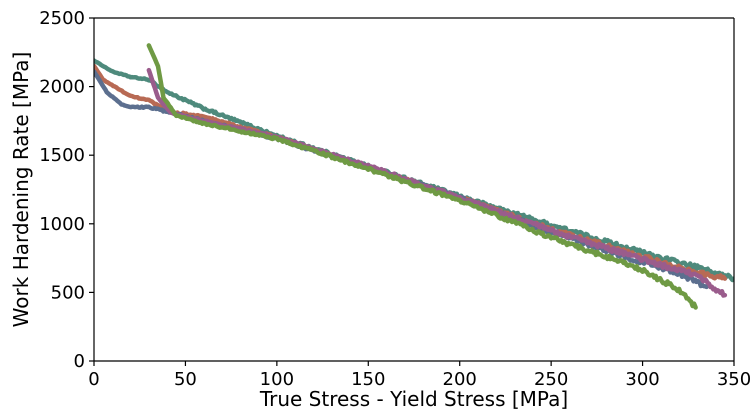 This screenshot has height=416, width=753. Describe the element at coordinates (62, 155) in the screenshot. I see `y-tick-label: 1500` at that location.